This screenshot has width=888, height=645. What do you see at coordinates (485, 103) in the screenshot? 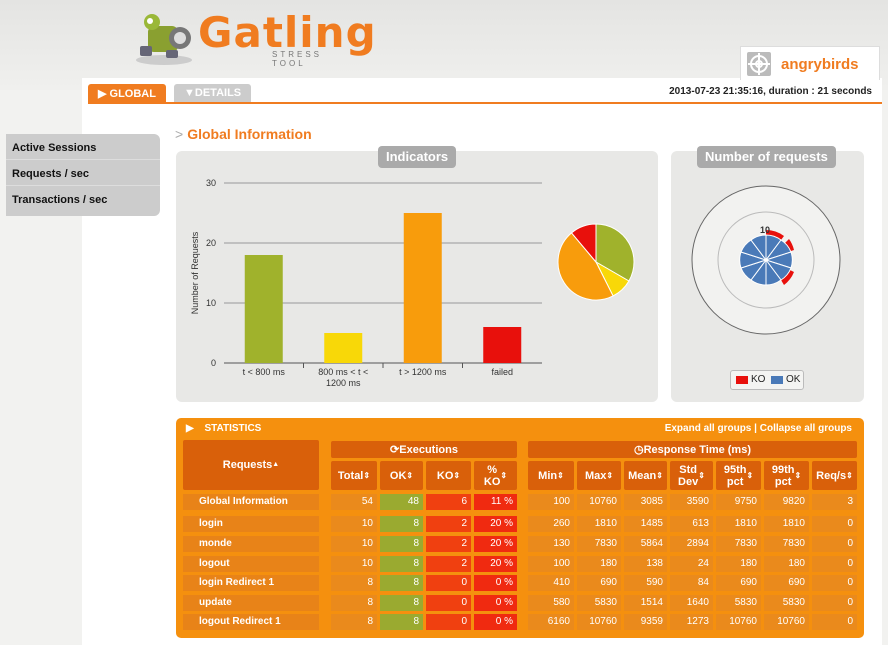
I see `tab-underline` at bounding box center [485, 103].